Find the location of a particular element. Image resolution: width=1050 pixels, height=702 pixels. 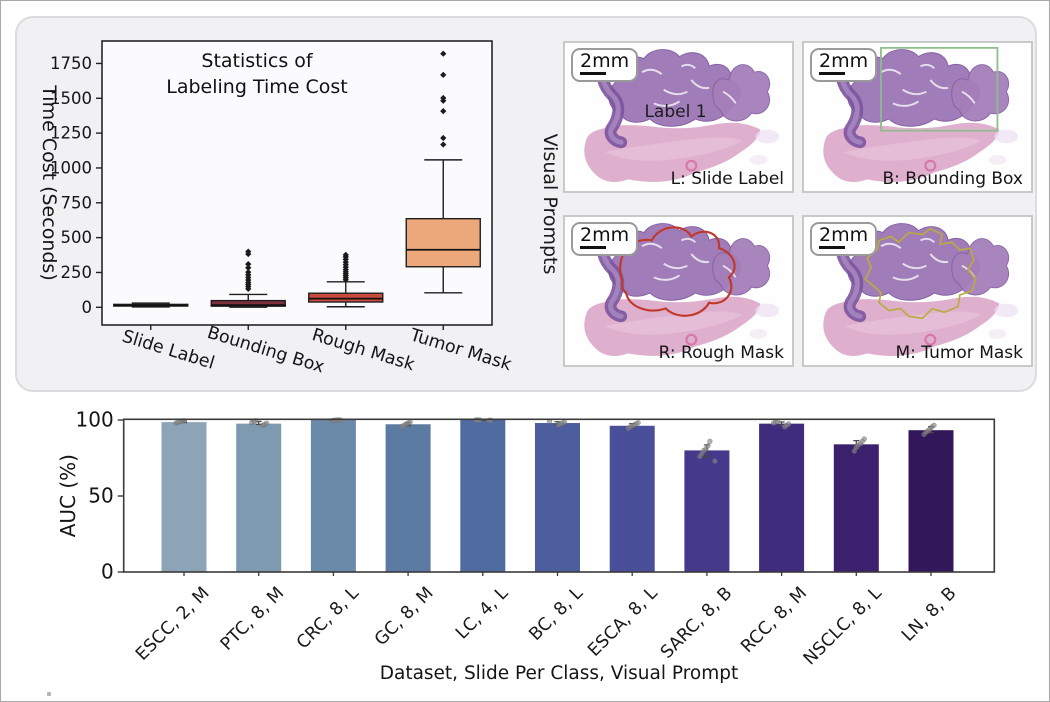

svg-text: Bounding Box is located at coordinates (266, 350).